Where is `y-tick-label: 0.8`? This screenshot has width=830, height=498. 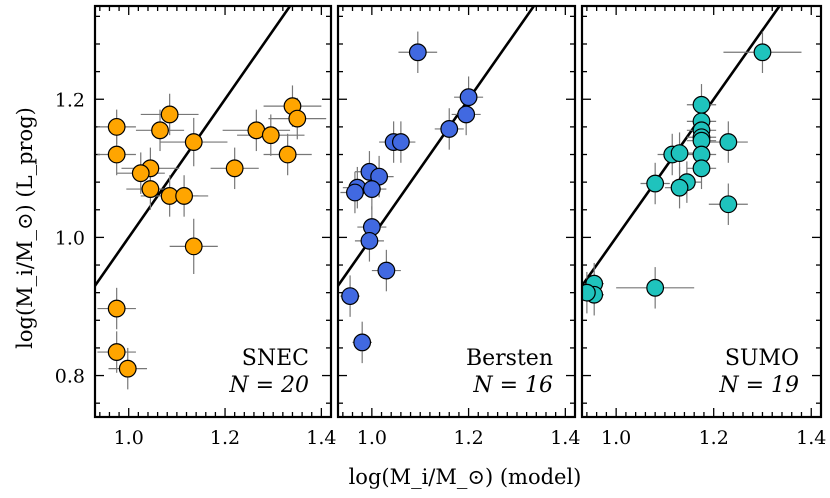 y-tick-label: 0.8 is located at coordinates (70, 377).